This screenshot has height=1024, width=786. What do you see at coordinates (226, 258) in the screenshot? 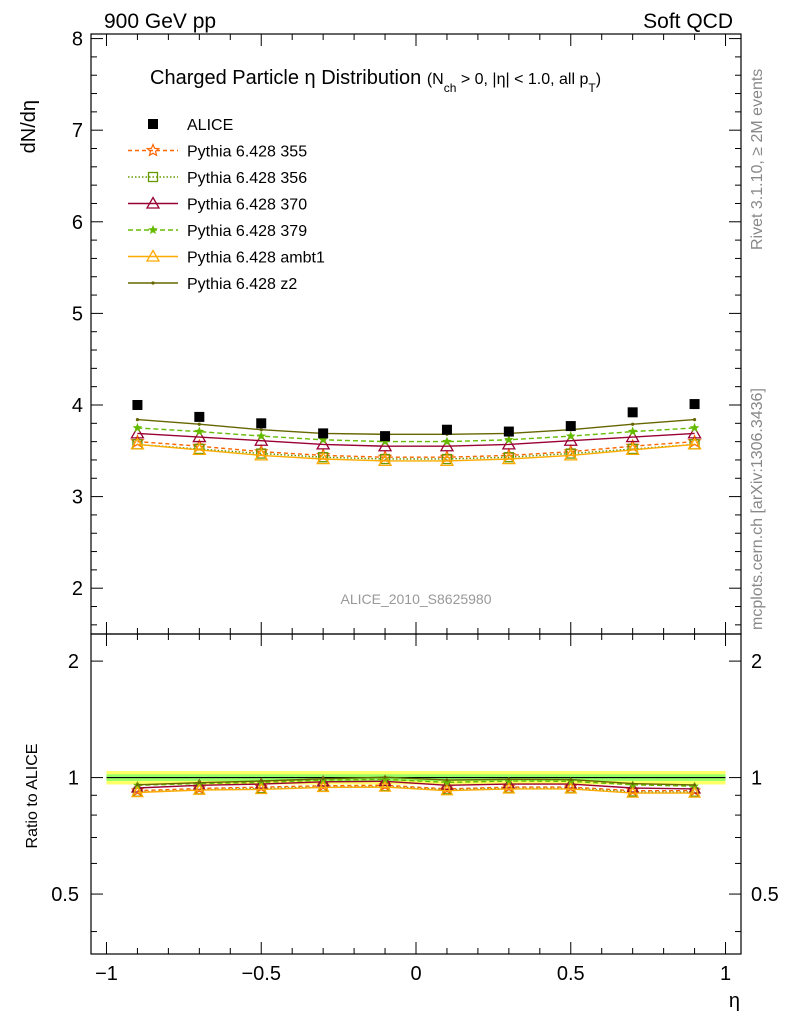
I see `legend-entry-ambt1: Pythia 6.428 ambt1` at bounding box center [226, 258].